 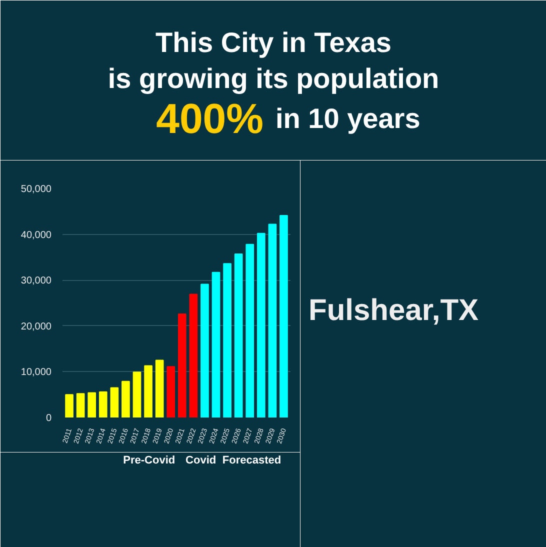 I want to click on text: Pre-Covid, so click(x=149, y=460).